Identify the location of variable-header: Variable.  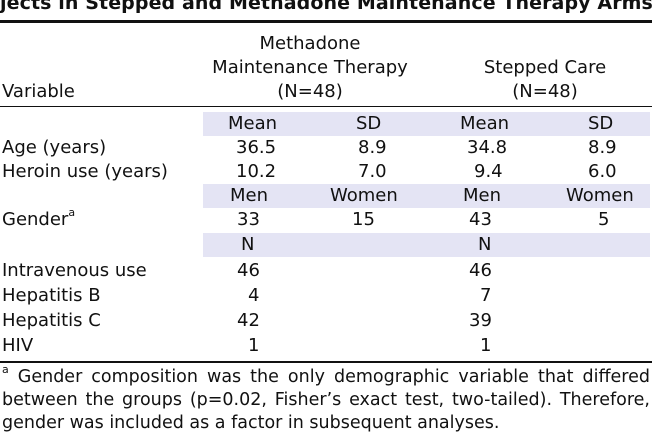
(38, 91).